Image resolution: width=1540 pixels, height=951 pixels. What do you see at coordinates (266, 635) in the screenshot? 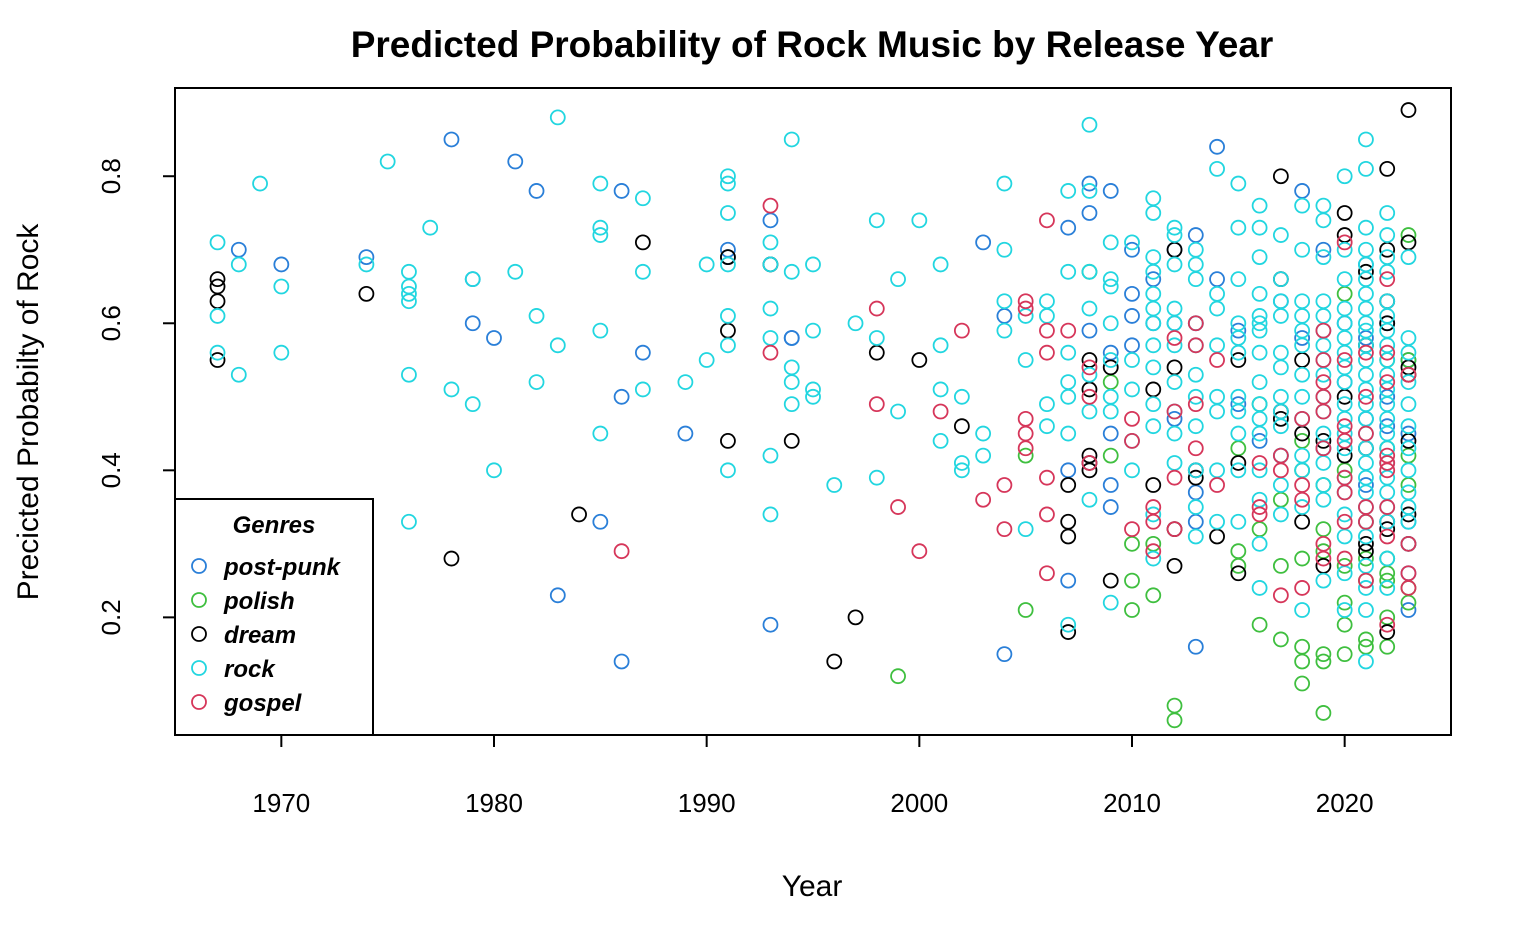
I see `legend-items: post-punk polish dream rock gospel` at bounding box center [266, 635].